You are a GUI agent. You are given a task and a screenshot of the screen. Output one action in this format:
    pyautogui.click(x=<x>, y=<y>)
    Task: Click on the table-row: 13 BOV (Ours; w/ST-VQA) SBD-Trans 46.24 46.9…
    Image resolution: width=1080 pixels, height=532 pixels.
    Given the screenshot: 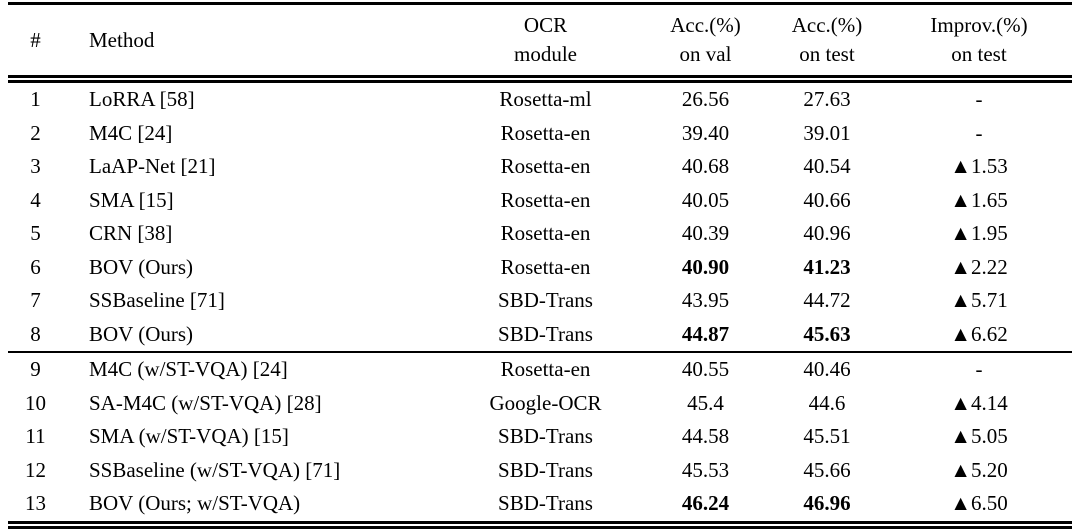 What is the action you would take?
    pyautogui.click(x=540, y=506)
    